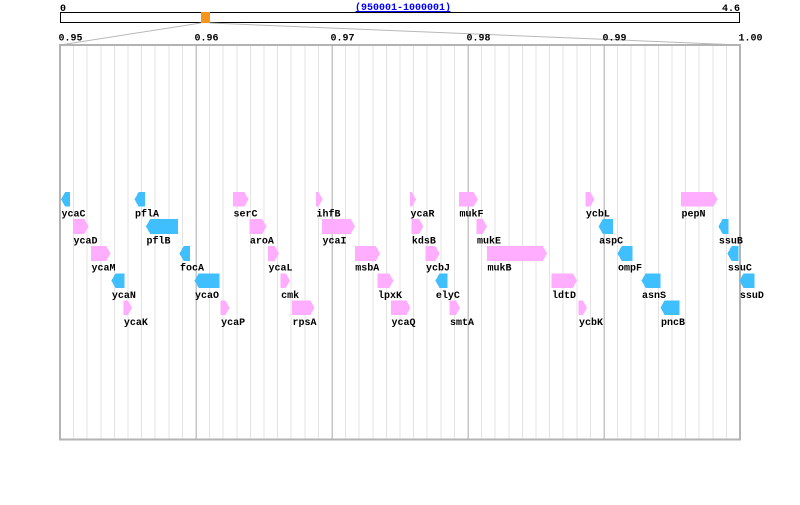 The height and width of the screenshot is (505, 800). Describe the element at coordinates (598, 215) in the screenshot. I see `svg-text: ycbL` at that location.